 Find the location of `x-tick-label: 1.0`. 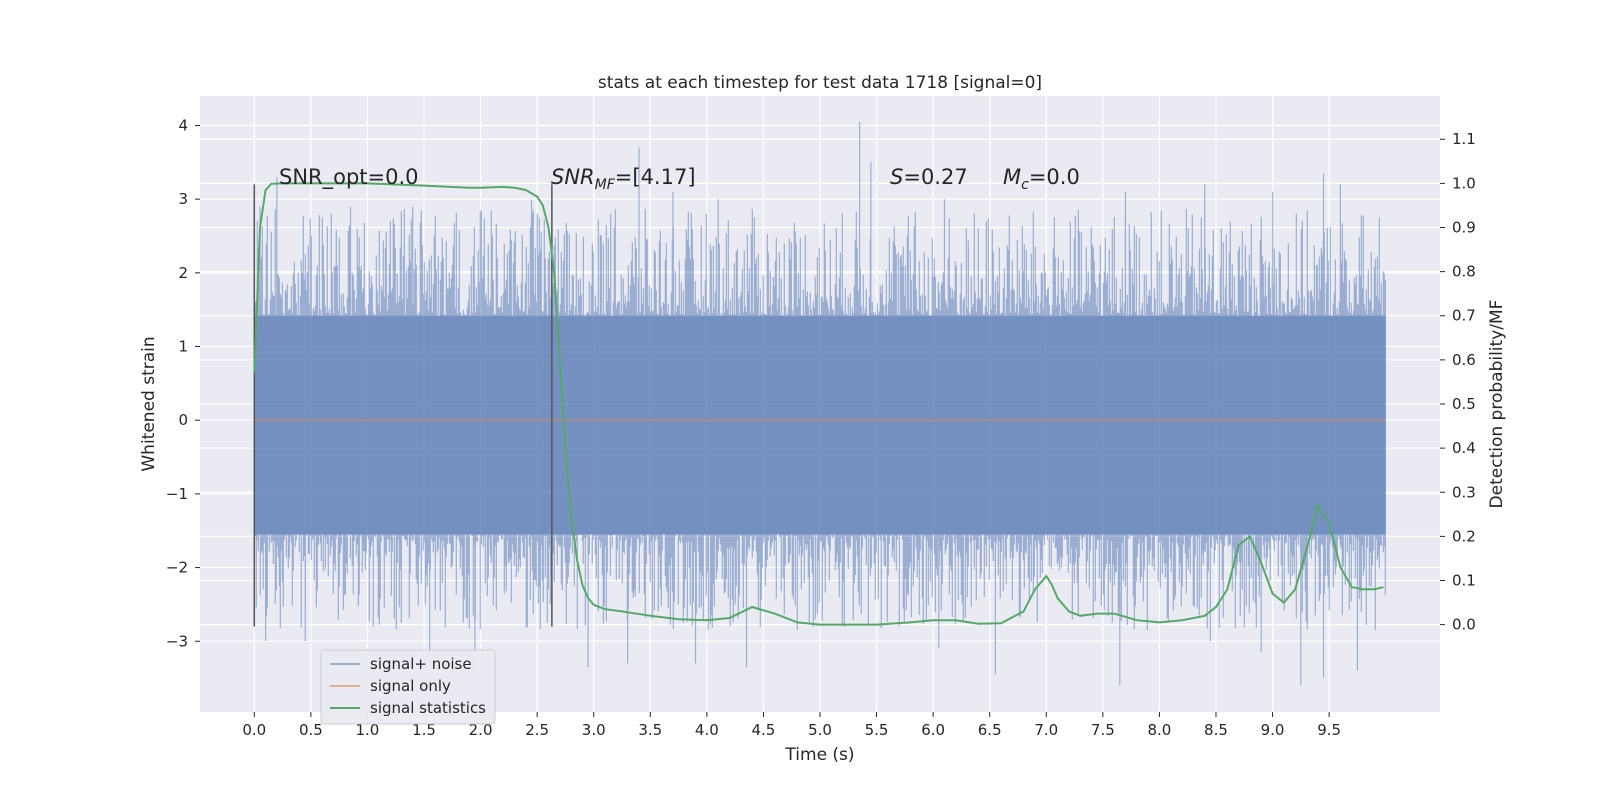

x-tick-label: 1.0 is located at coordinates (368, 730).